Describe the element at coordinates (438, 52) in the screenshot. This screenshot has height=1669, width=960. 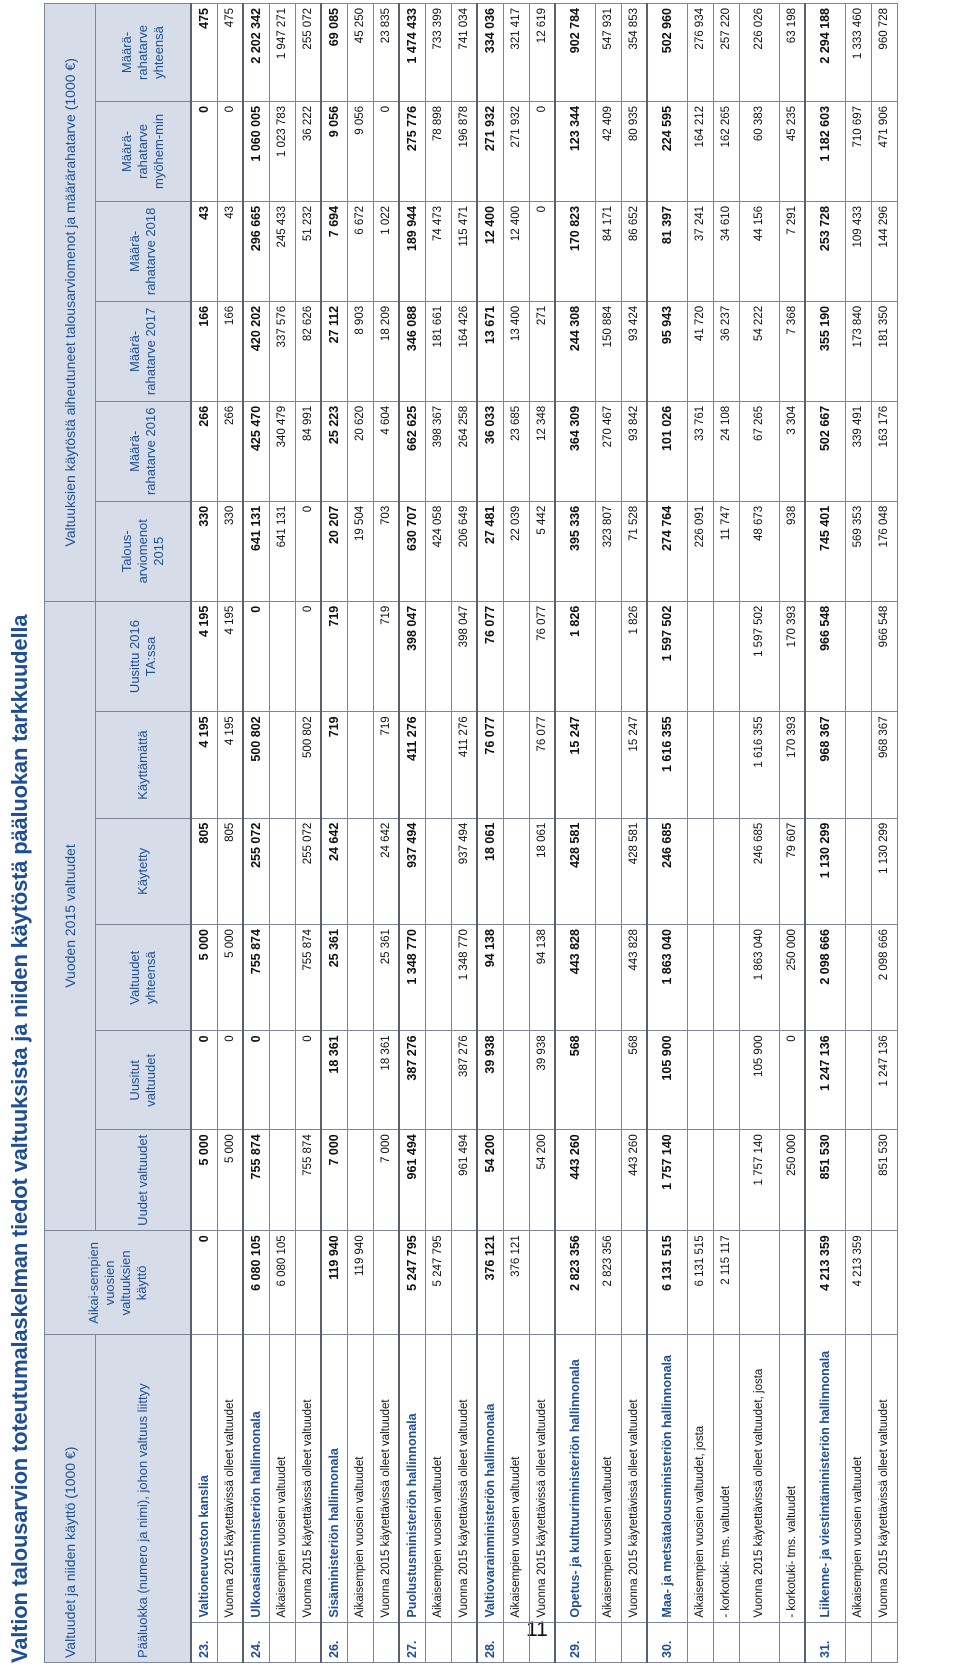
I see `table-cell: 733 399` at that location.